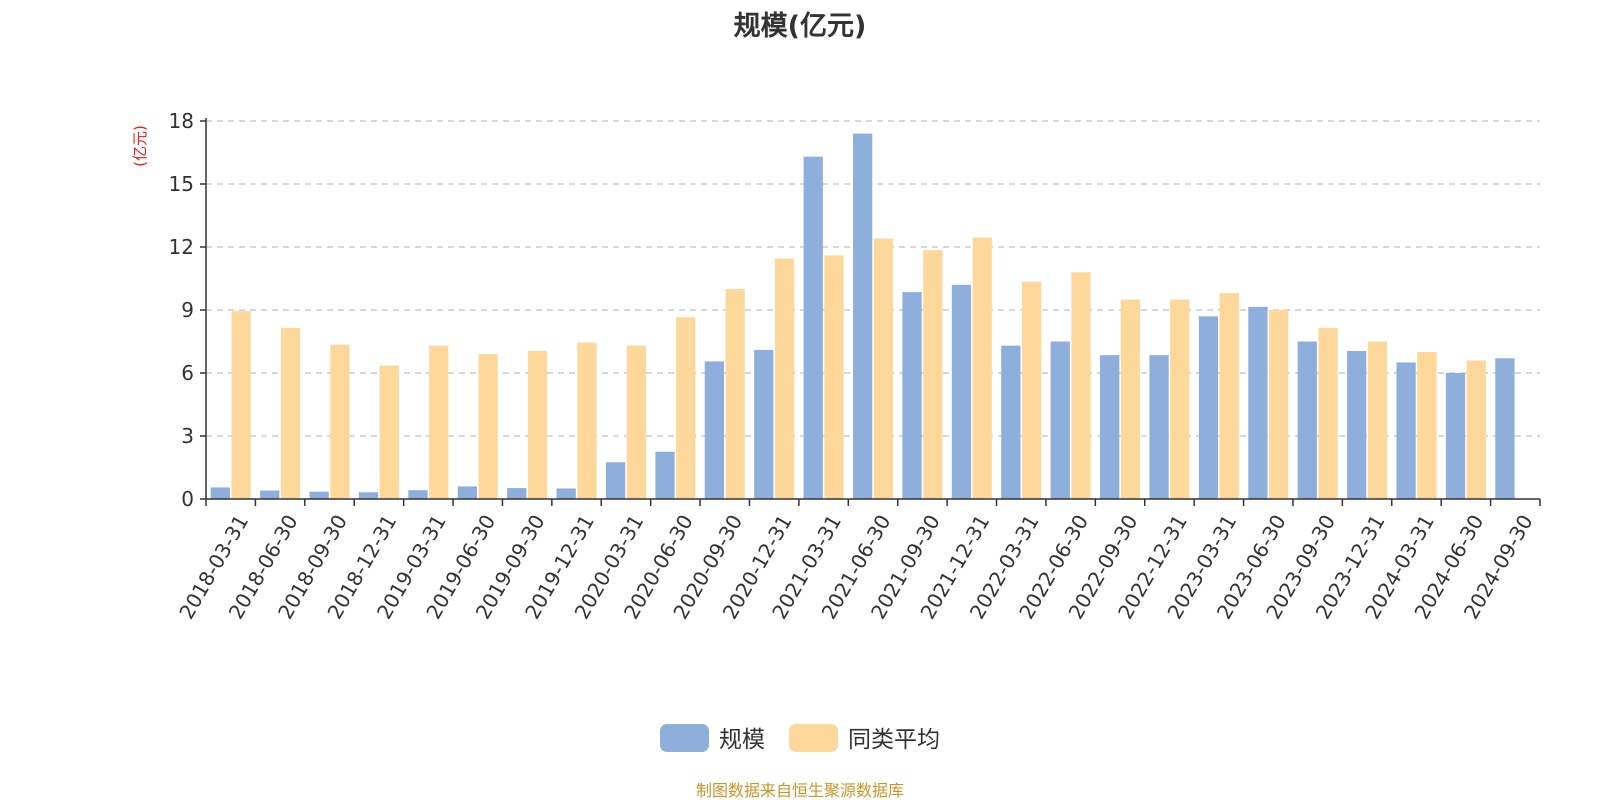  Describe the element at coordinates (742, 740) in the screenshot. I see `legend-label: 规模` at that location.